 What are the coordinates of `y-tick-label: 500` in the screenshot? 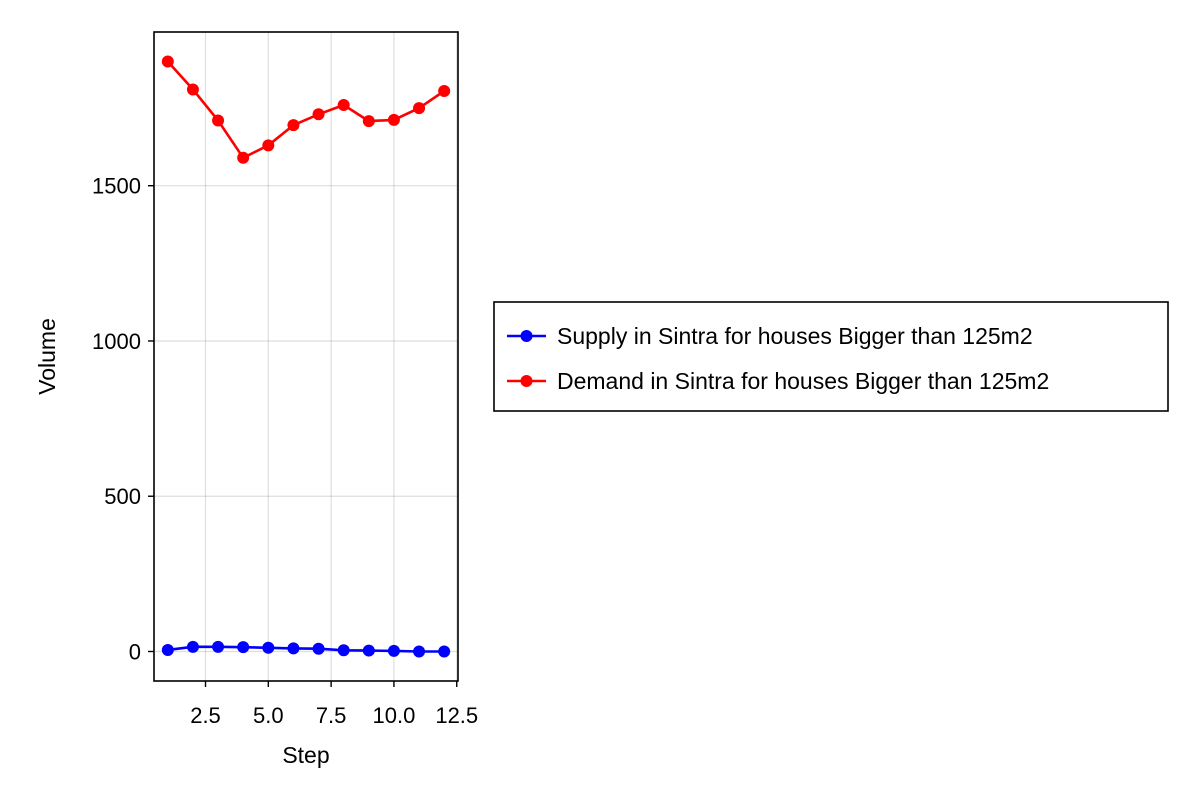 It's located at (122, 496).